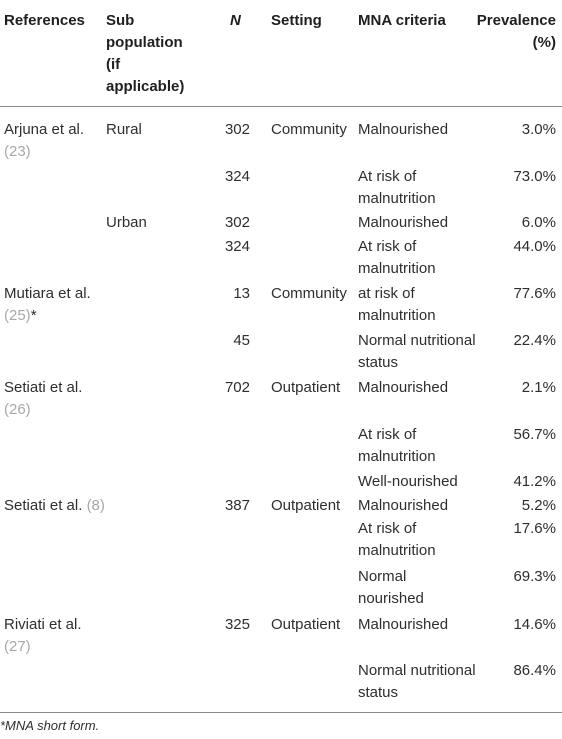 The width and height of the screenshot is (562, 739). Describe the element at coordinates (17, 315) in the screenshot. I see `citation-link: (25)` at that location.